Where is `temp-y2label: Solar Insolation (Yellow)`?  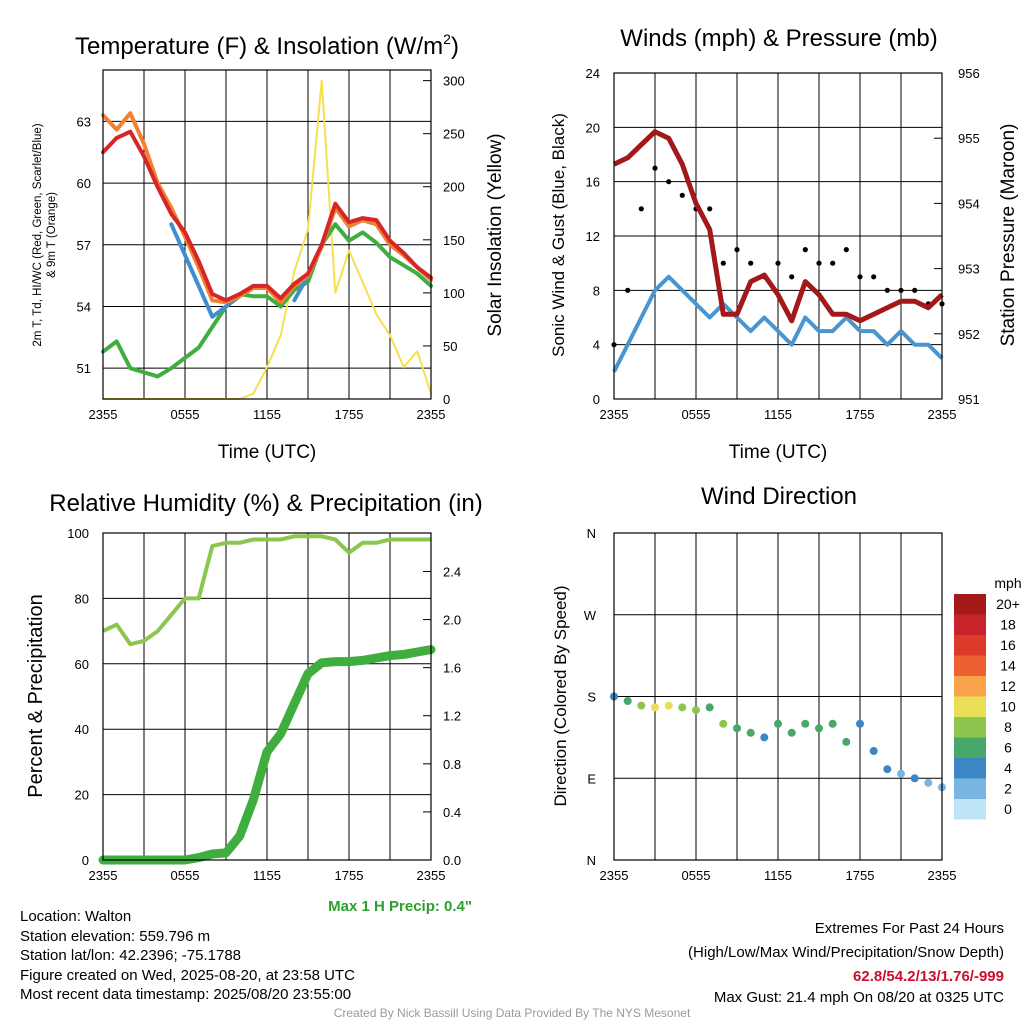
temp-y2label: Solar Insolation (Yellow) is located at coordinates (495, 234).